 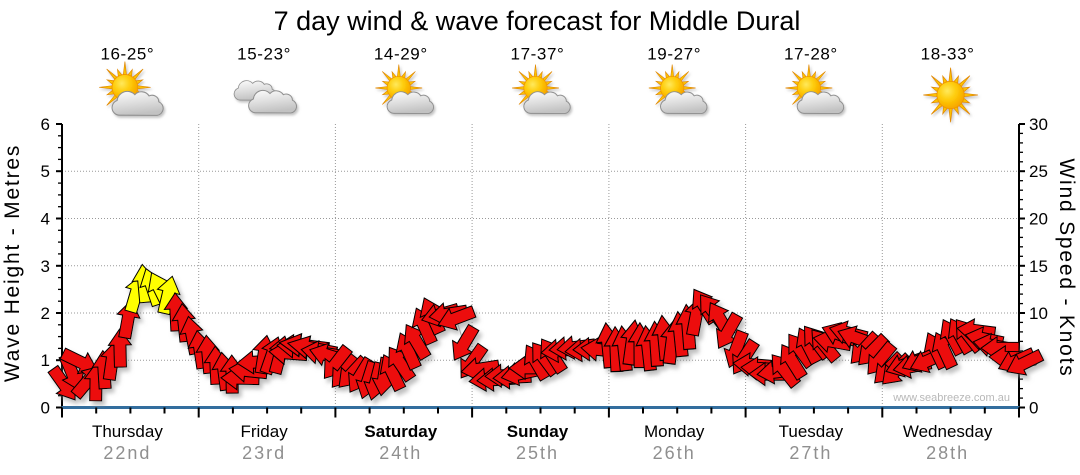 What do you see at coordinates (674, 54) in the screenshot?
I see `svg-text: 19-27°` at bounding box center [674, 54].